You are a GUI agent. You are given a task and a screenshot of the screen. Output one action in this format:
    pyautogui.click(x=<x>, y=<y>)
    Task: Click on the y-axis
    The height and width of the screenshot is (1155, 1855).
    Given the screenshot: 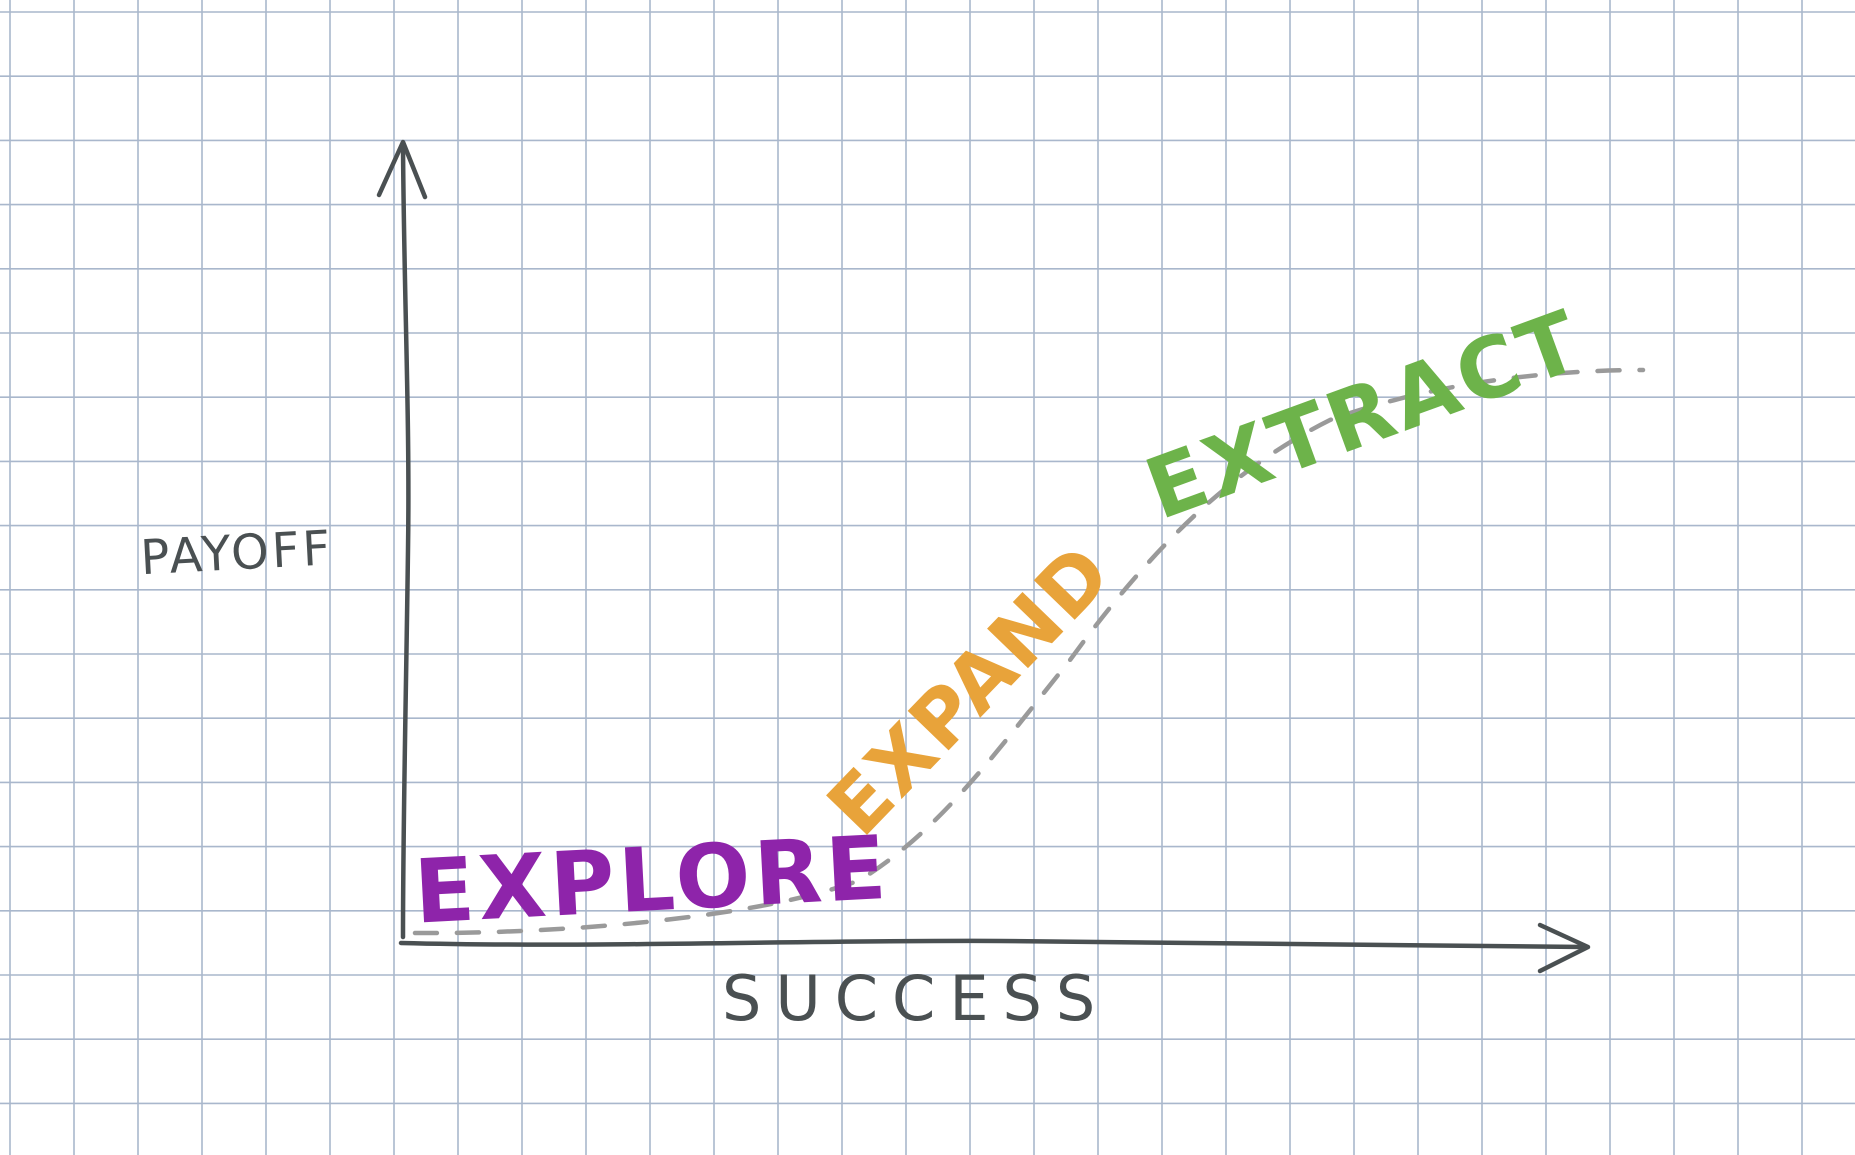 What is the action you would take?
    pyautogui.click(x=402, y=539)
    